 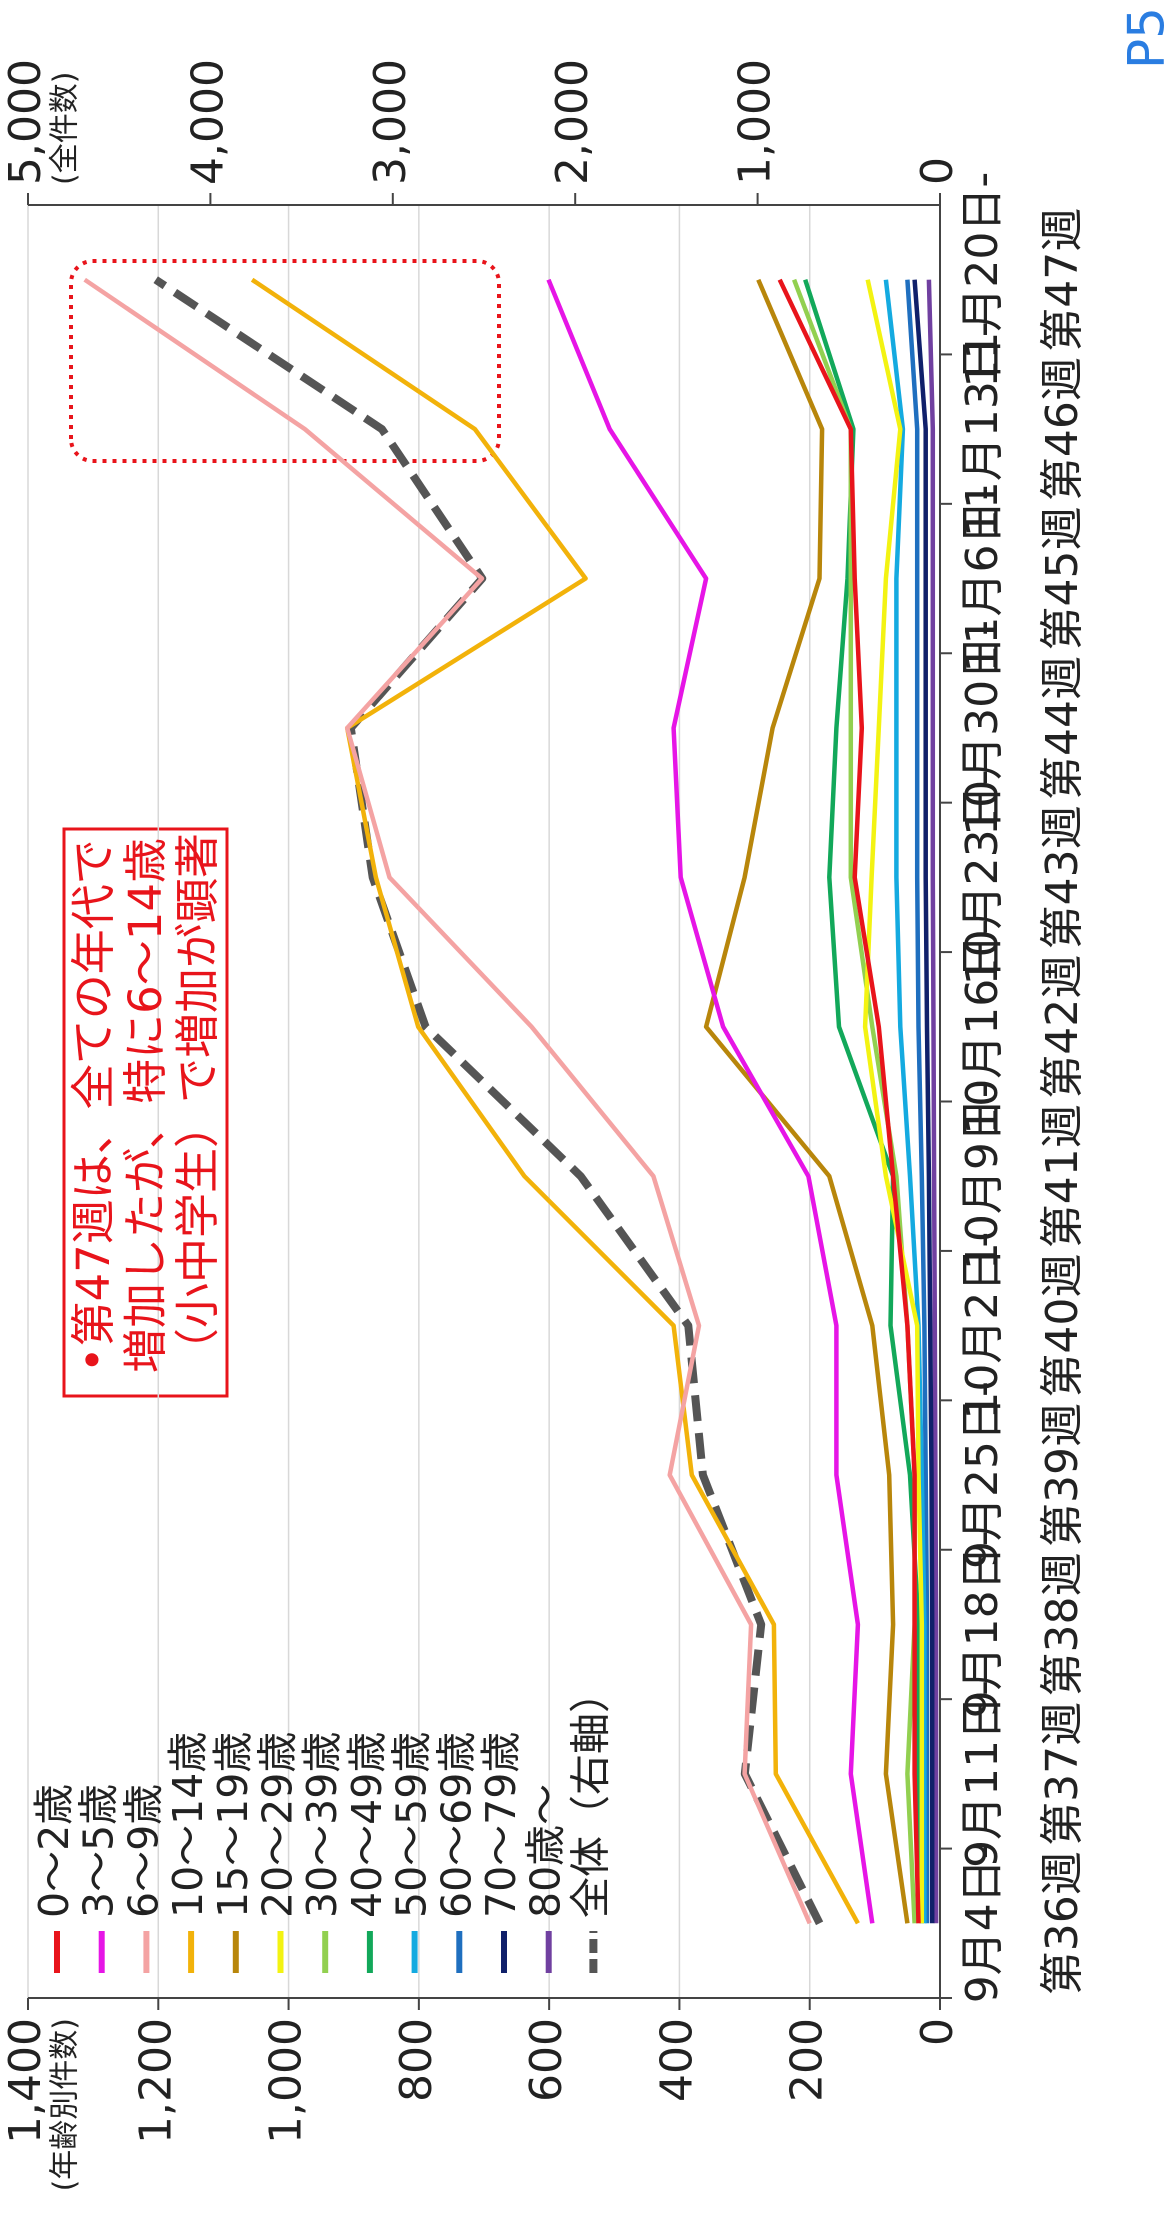 I want to click on legend-label: 20～29歳, so click(x=278, y=1825).